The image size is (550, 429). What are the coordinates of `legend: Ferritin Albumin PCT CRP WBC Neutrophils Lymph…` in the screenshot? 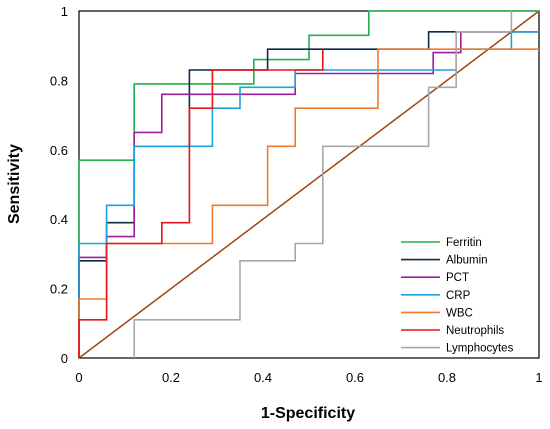 It's located at (457, 296).